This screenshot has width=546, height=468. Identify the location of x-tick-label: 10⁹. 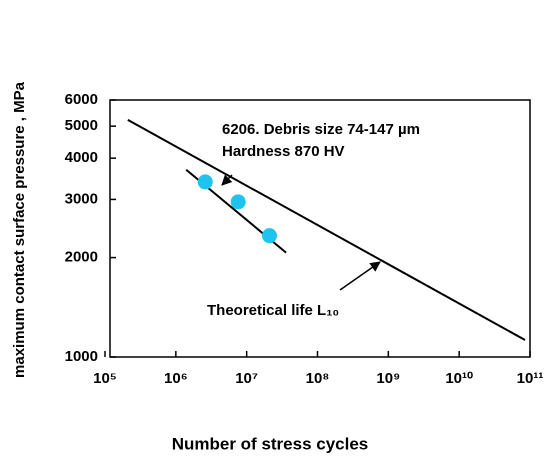
(388, 378).